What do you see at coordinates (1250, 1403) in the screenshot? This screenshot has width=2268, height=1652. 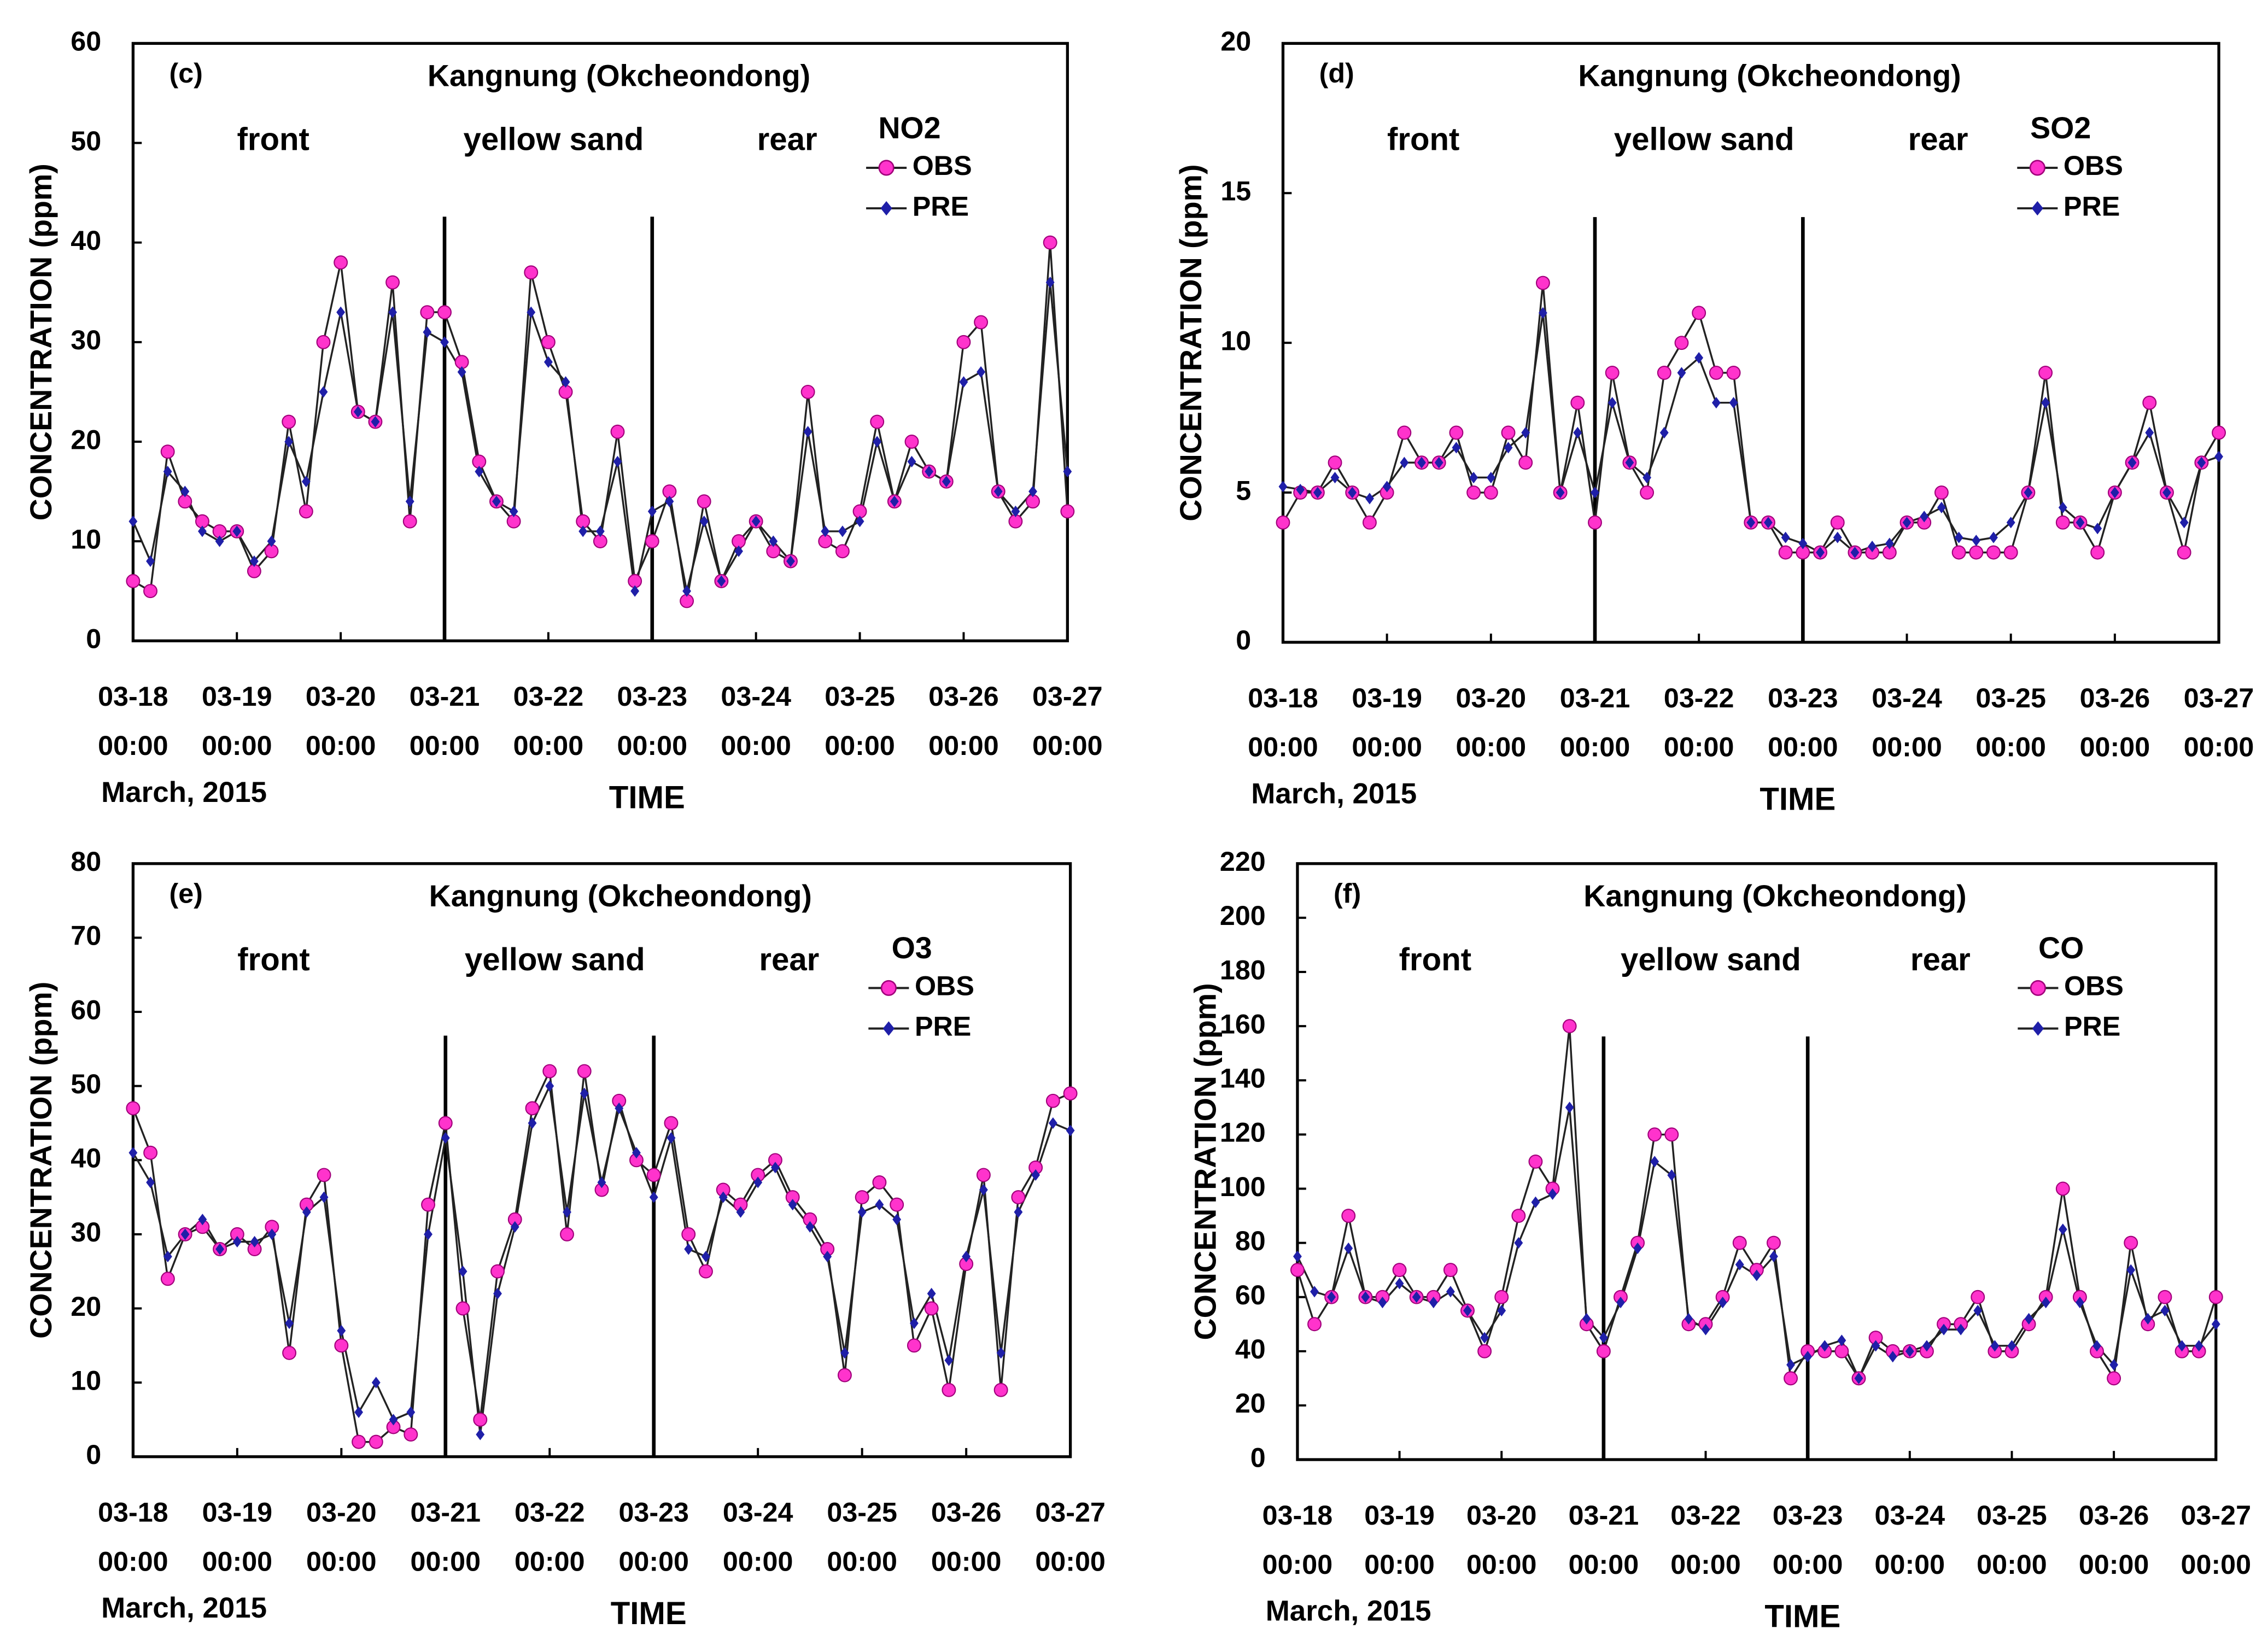 I see `y-tick-label: 20` at bounding box center [1250, 1403].